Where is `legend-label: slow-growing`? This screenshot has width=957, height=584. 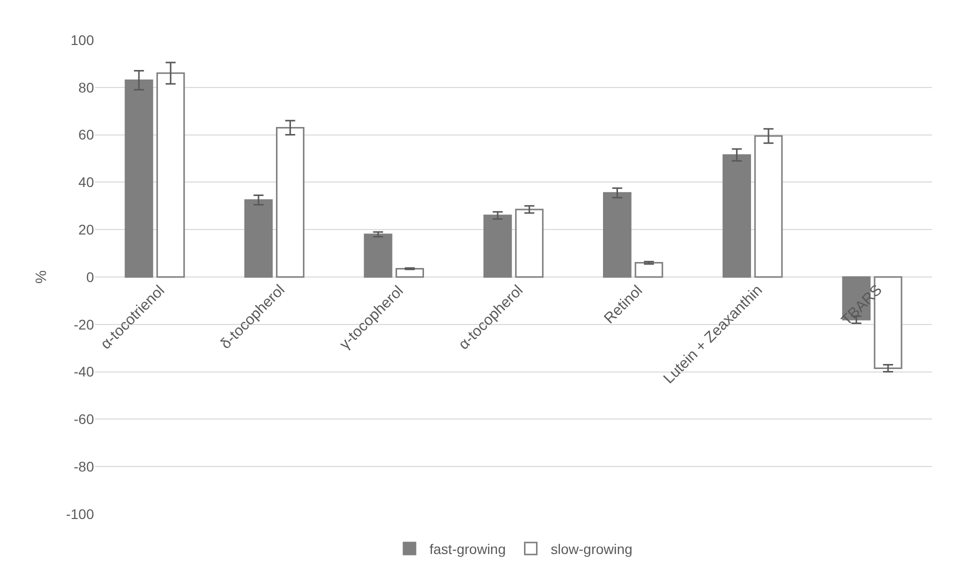 legend-label: slow-growing is located at coordinates (591, 549).